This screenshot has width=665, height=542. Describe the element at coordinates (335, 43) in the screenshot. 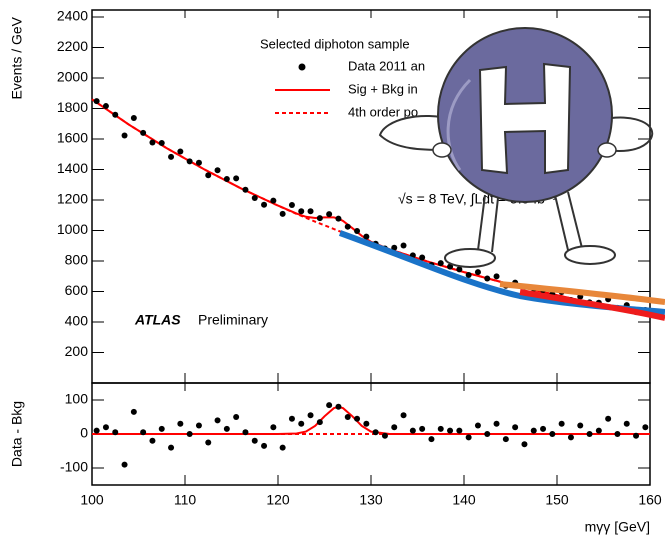

I see `annotation: Selected diphoton sample` at that location.